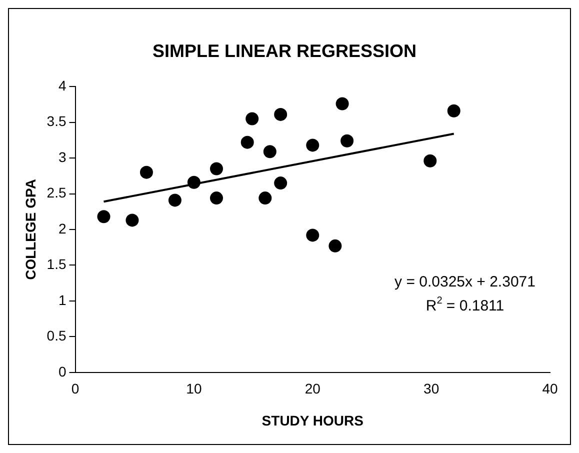 The width and height of the screenshot is (579, 453). I want to click on y-tick-label: 3, so click(62, 156).